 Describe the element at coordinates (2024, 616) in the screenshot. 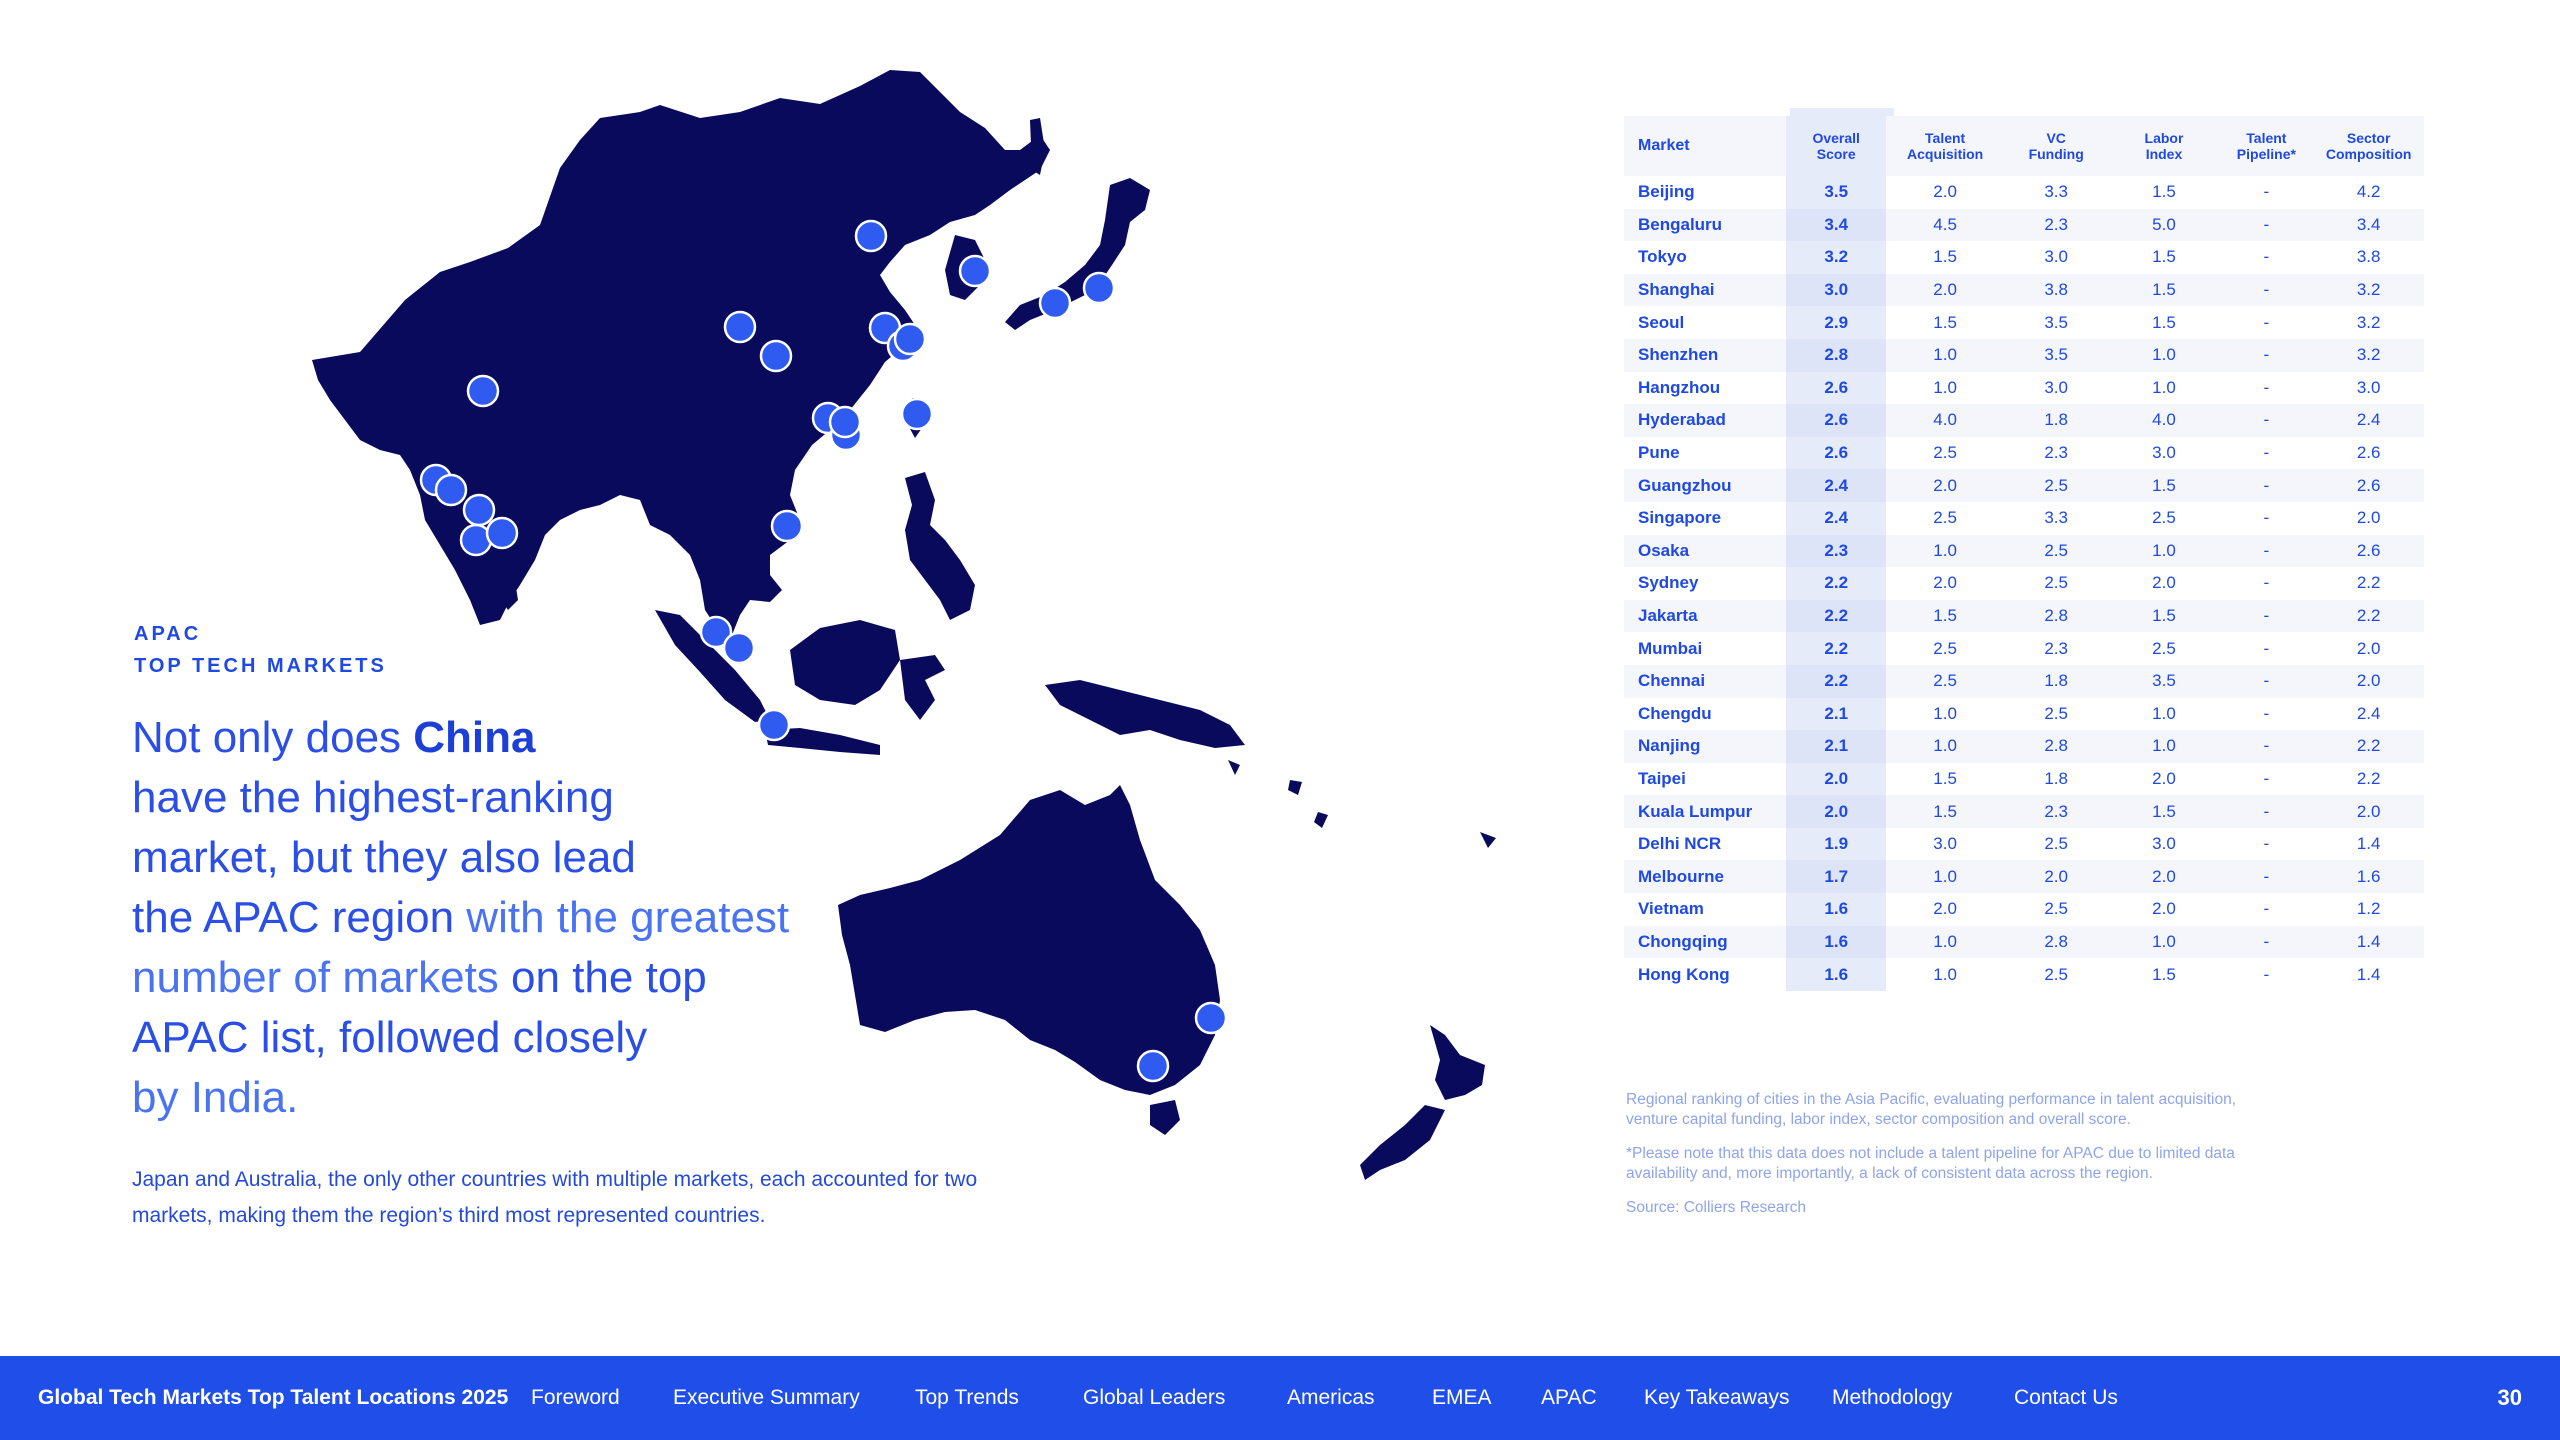

I see `table-row: Jakarta 2.2 1.5 2.8 1.5-2.2` at that location.